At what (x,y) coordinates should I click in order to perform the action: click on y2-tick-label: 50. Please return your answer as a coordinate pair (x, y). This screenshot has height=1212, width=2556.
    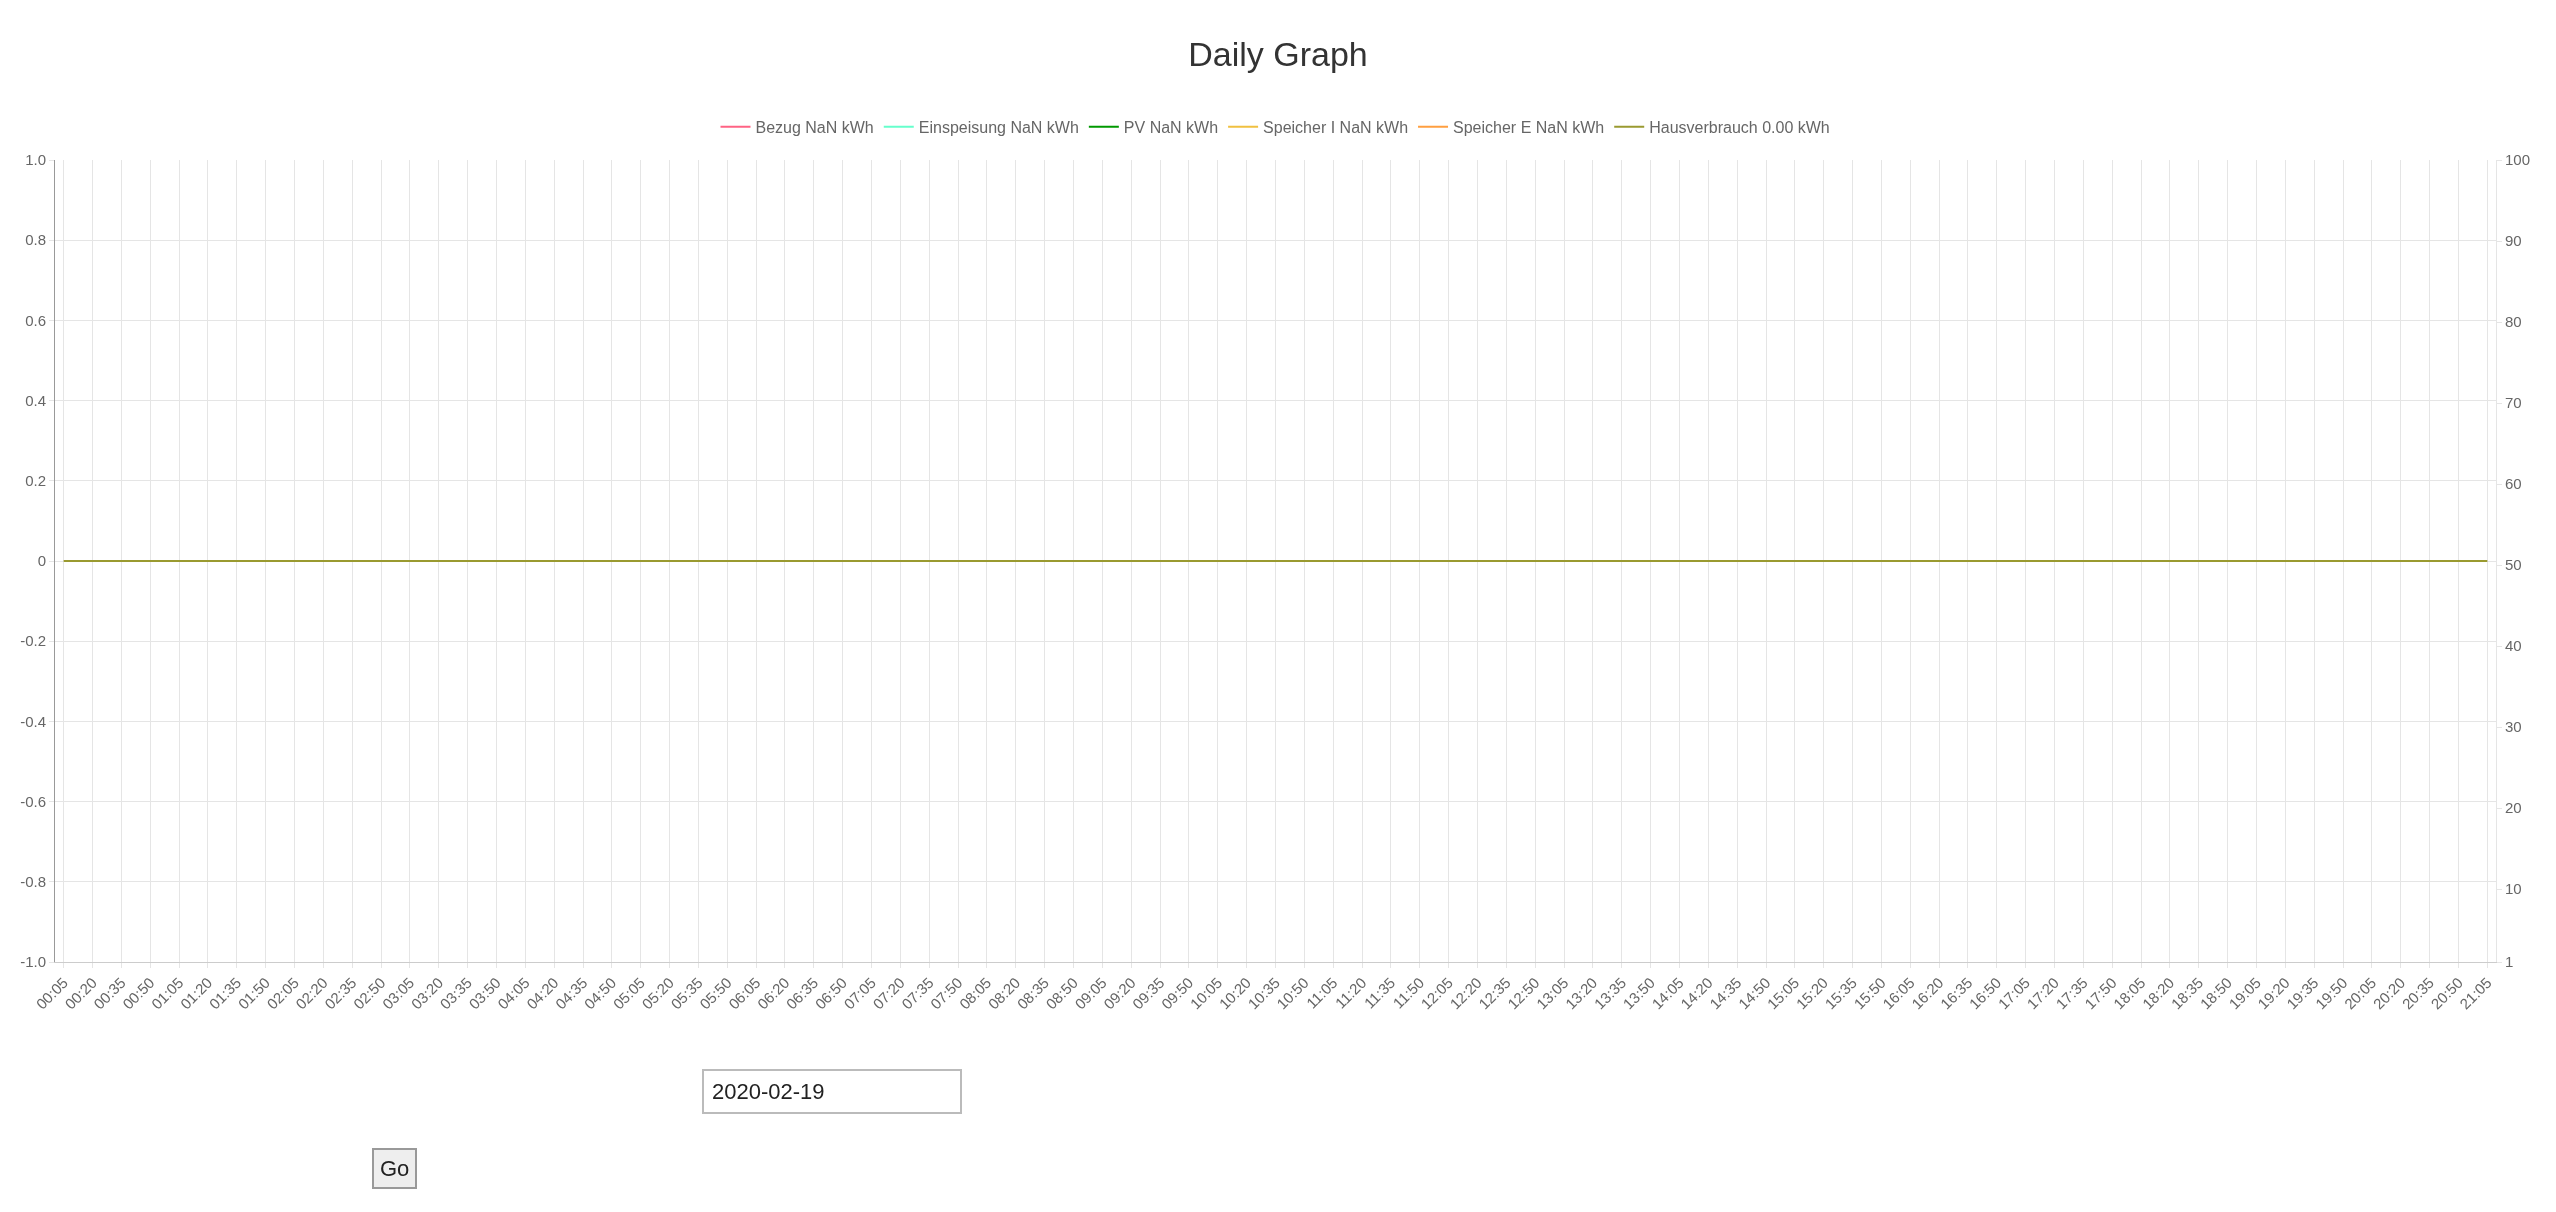
    Looking at the image, I should click on (2513, 565).